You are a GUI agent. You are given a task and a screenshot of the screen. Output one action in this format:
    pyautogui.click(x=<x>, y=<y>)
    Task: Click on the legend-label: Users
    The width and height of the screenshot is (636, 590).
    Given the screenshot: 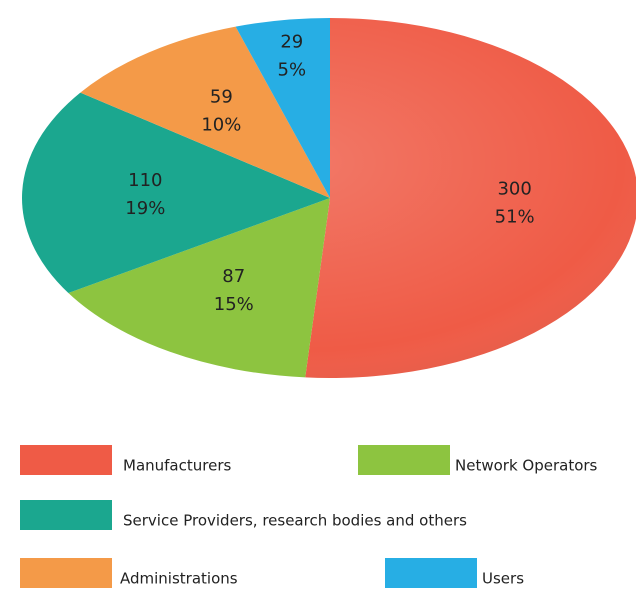 What is the action you would take?
    pyautogui.click(x=503, y=579)
    